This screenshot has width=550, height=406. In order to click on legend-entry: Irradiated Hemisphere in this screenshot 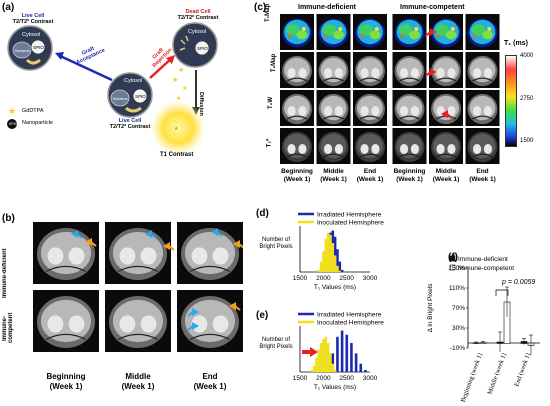, I will do `click(349, 315)`.